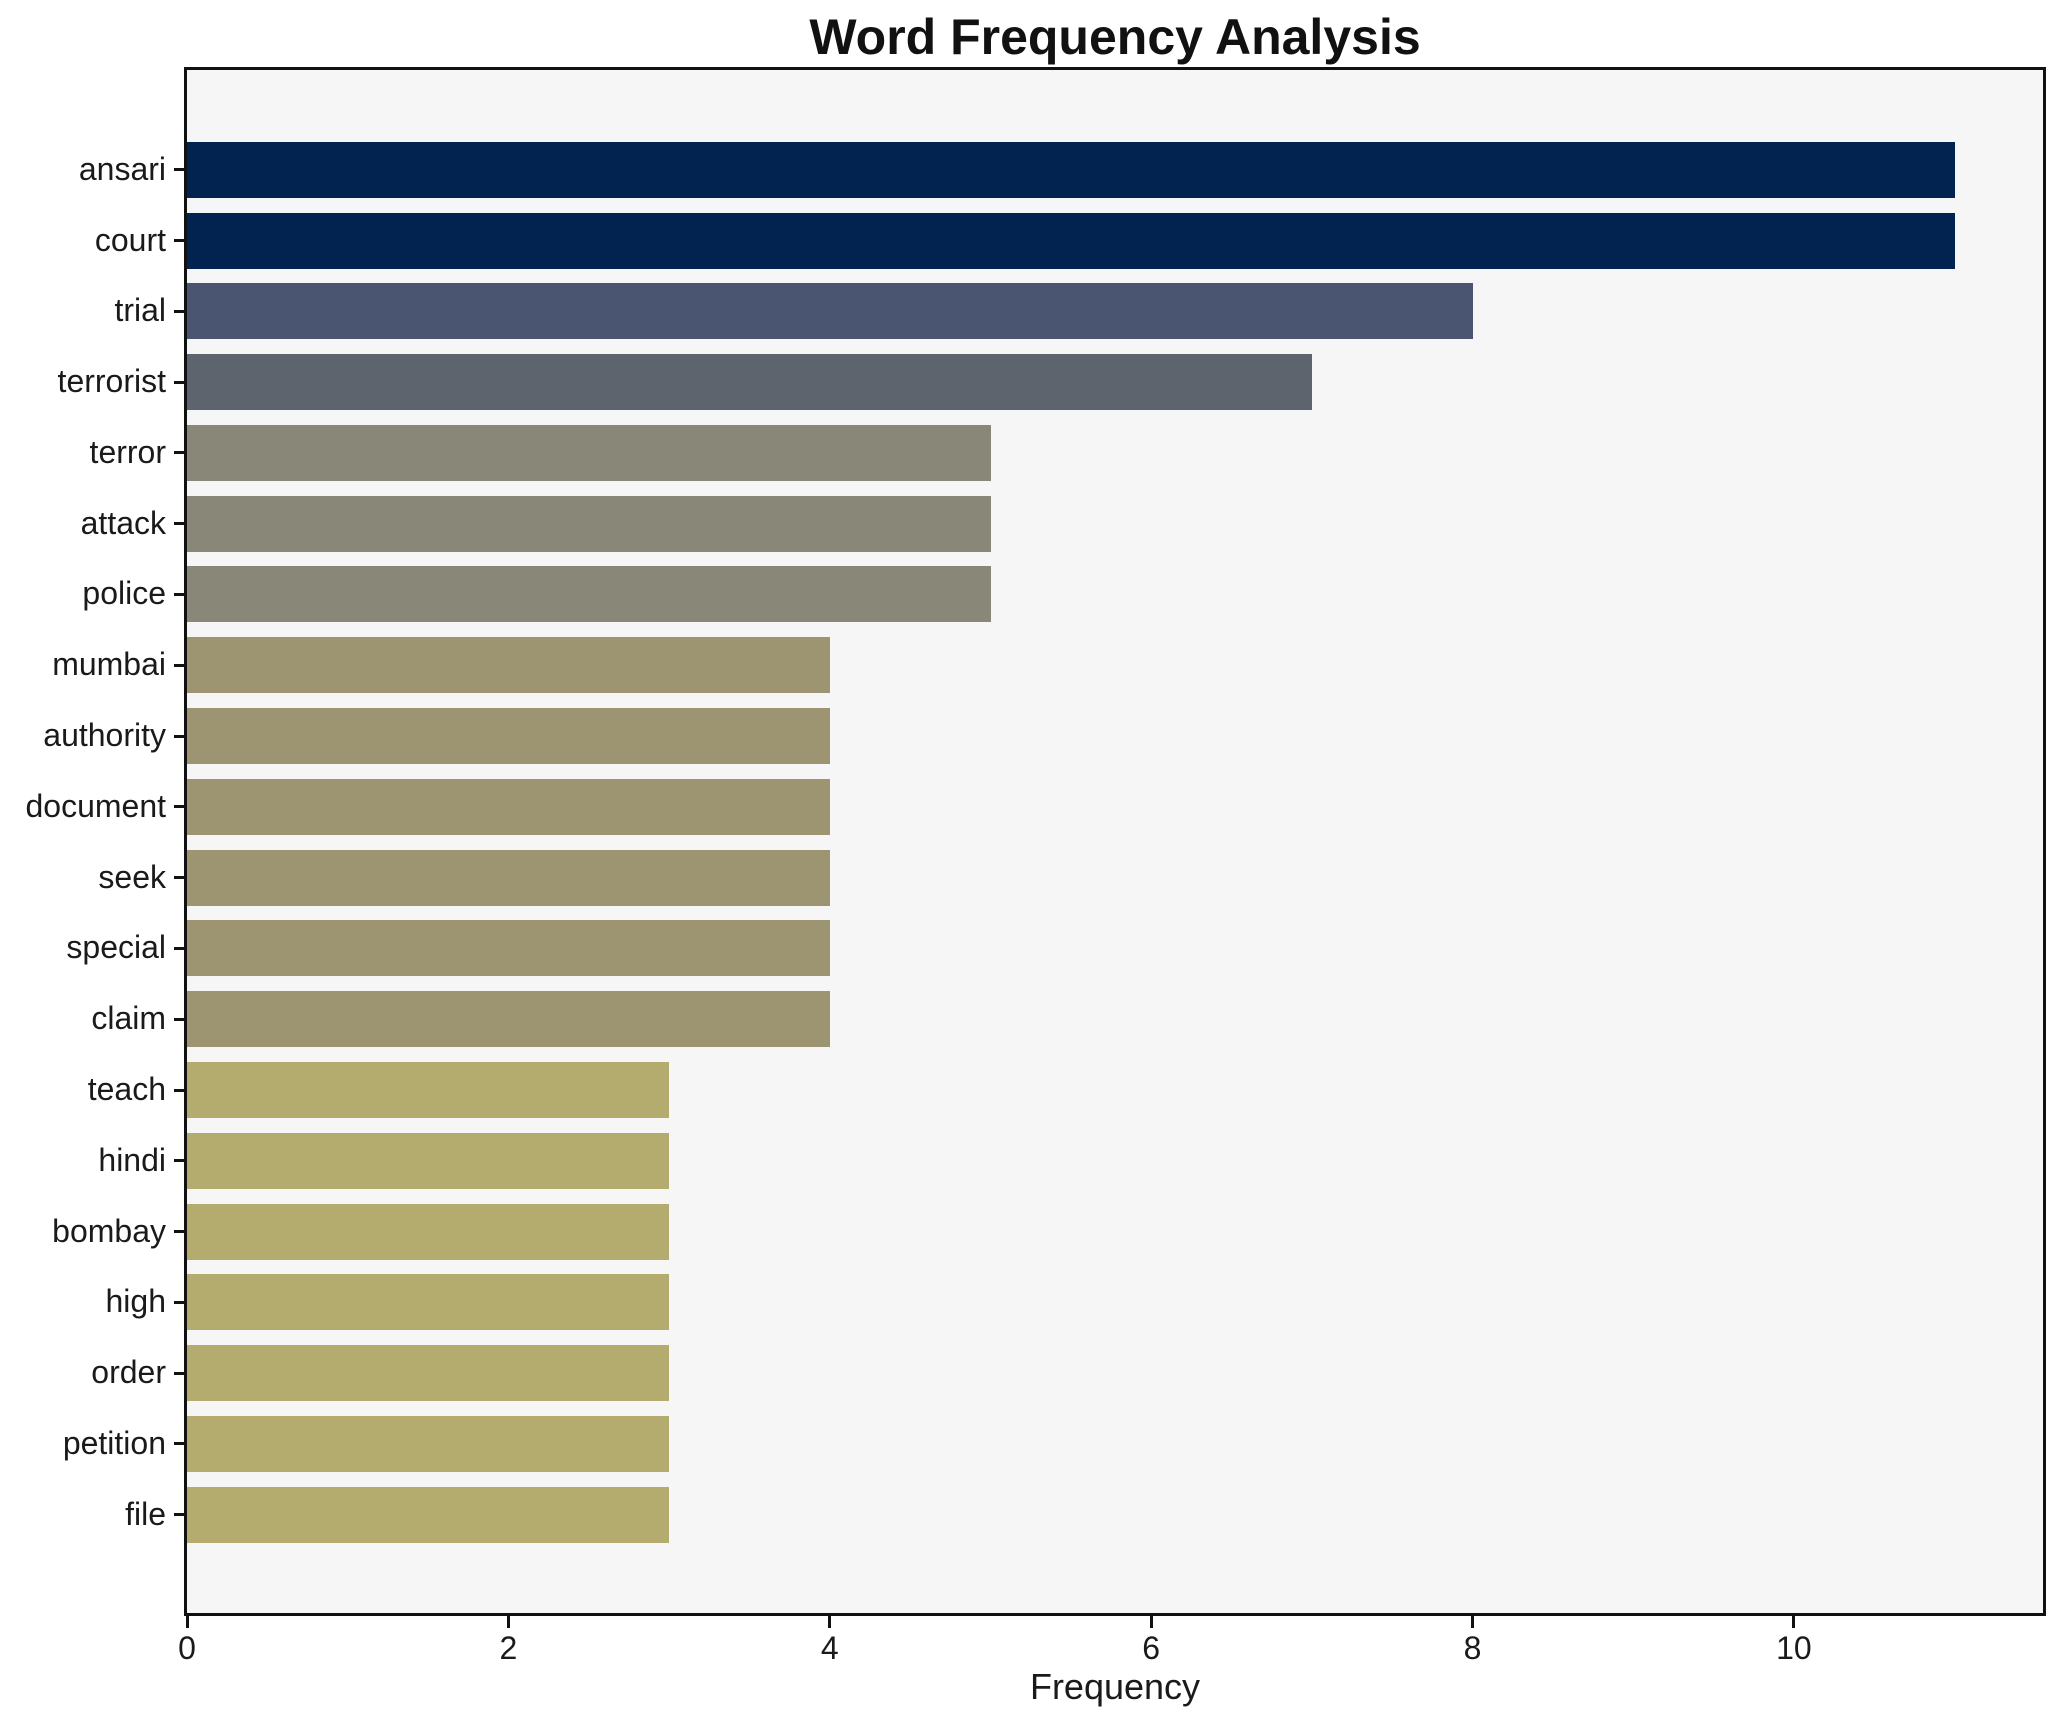  Describe the element at coordinates (1794, 1648) in the screenshot. I see `x-tick-label-10: 10` at that location.